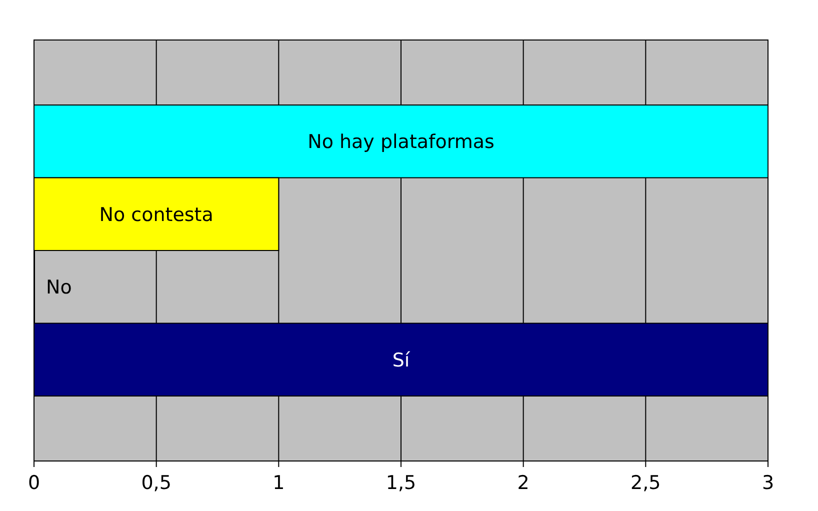 The image size is (818, 511). What do you see at coordinates (156, 215) in the screenshot?
I see `y-tick-label: No contesta` at bounding box center [156, 215].